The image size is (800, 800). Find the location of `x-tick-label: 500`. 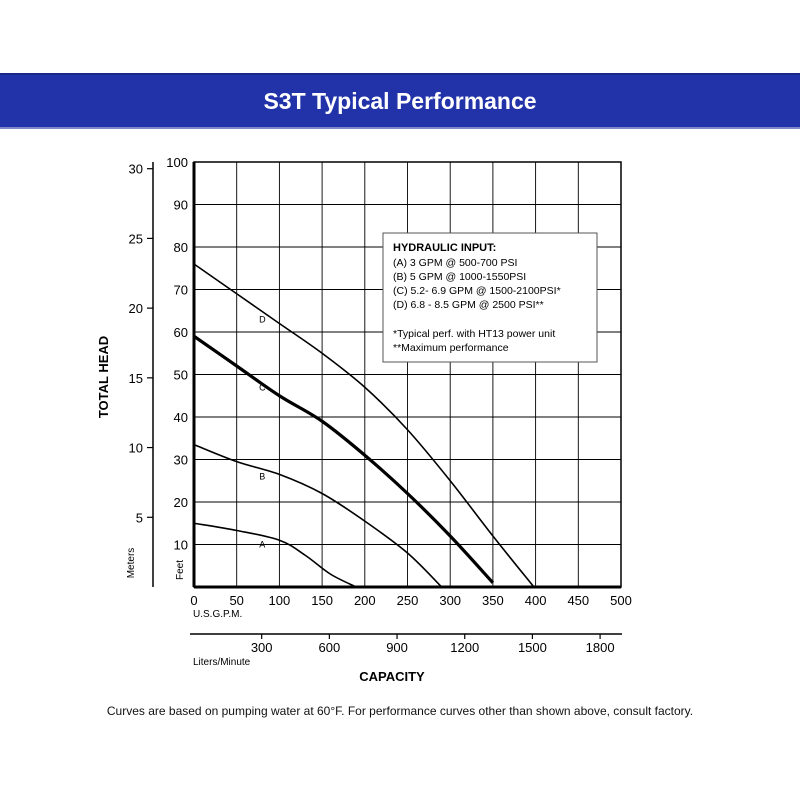

x-tick-label: 500 is located at coordinates (621, 600).